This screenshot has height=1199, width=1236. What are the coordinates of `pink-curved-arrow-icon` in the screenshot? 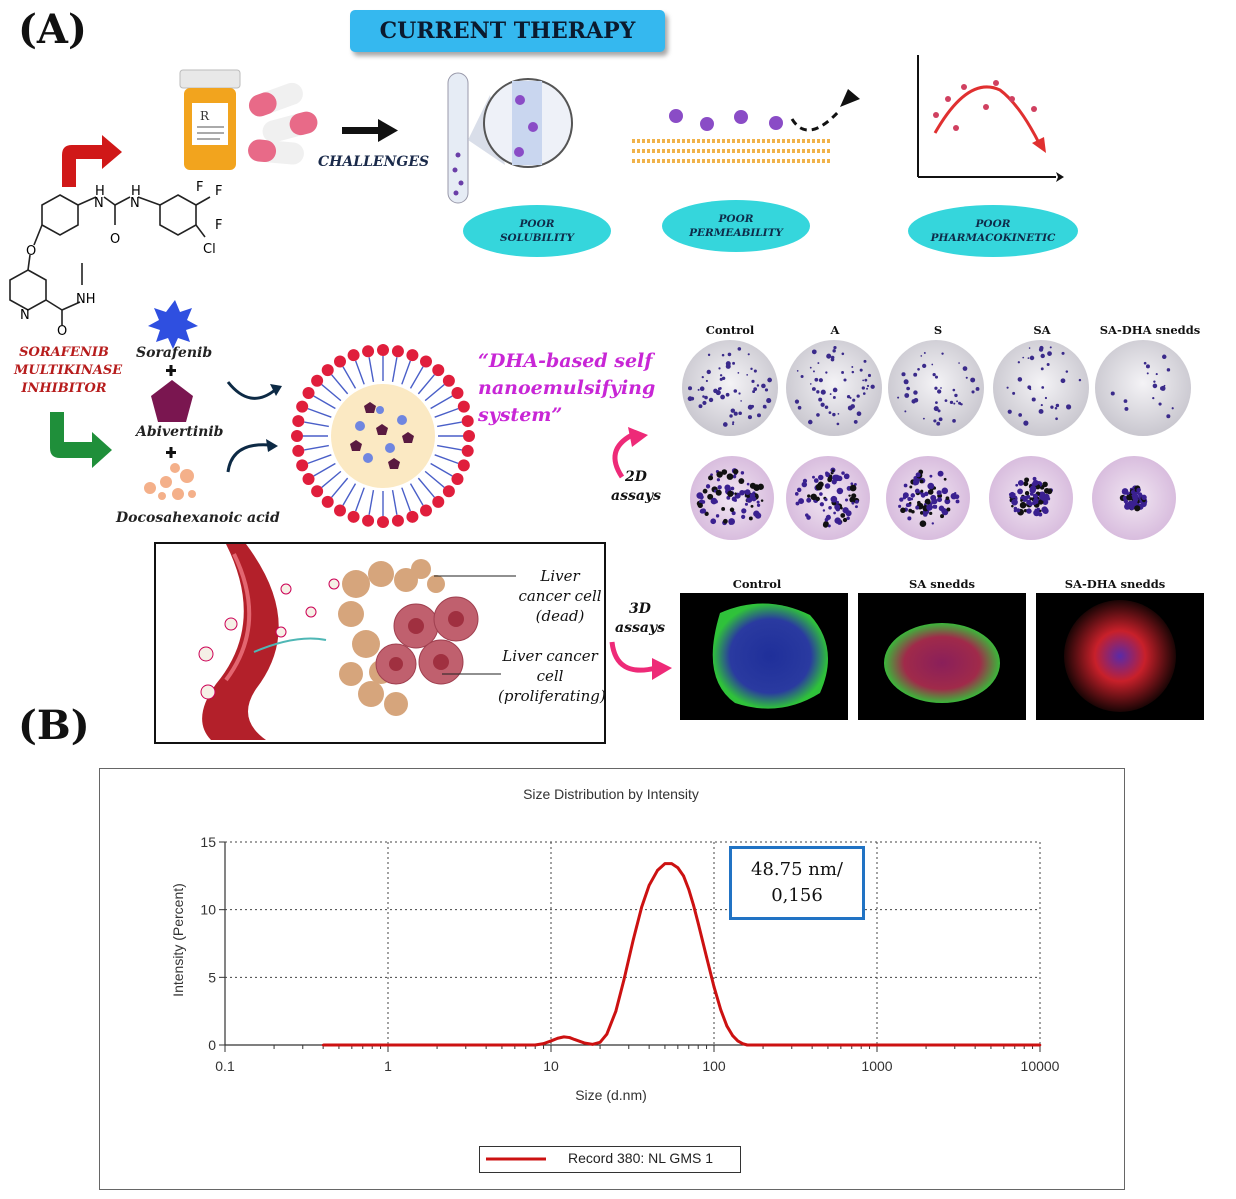 It's located at (640, 660).